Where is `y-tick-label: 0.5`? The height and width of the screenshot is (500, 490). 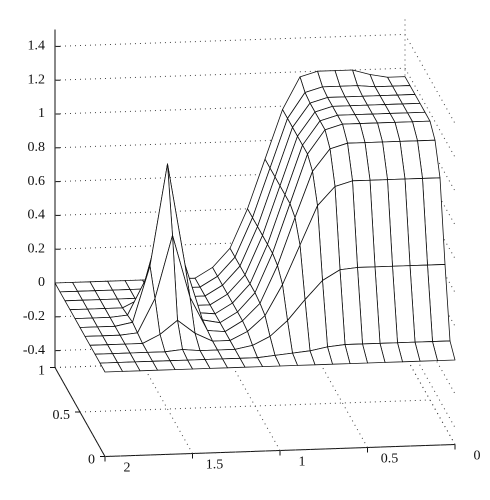
y-tick-label: 0.5 is located at coordinates (62, 415).